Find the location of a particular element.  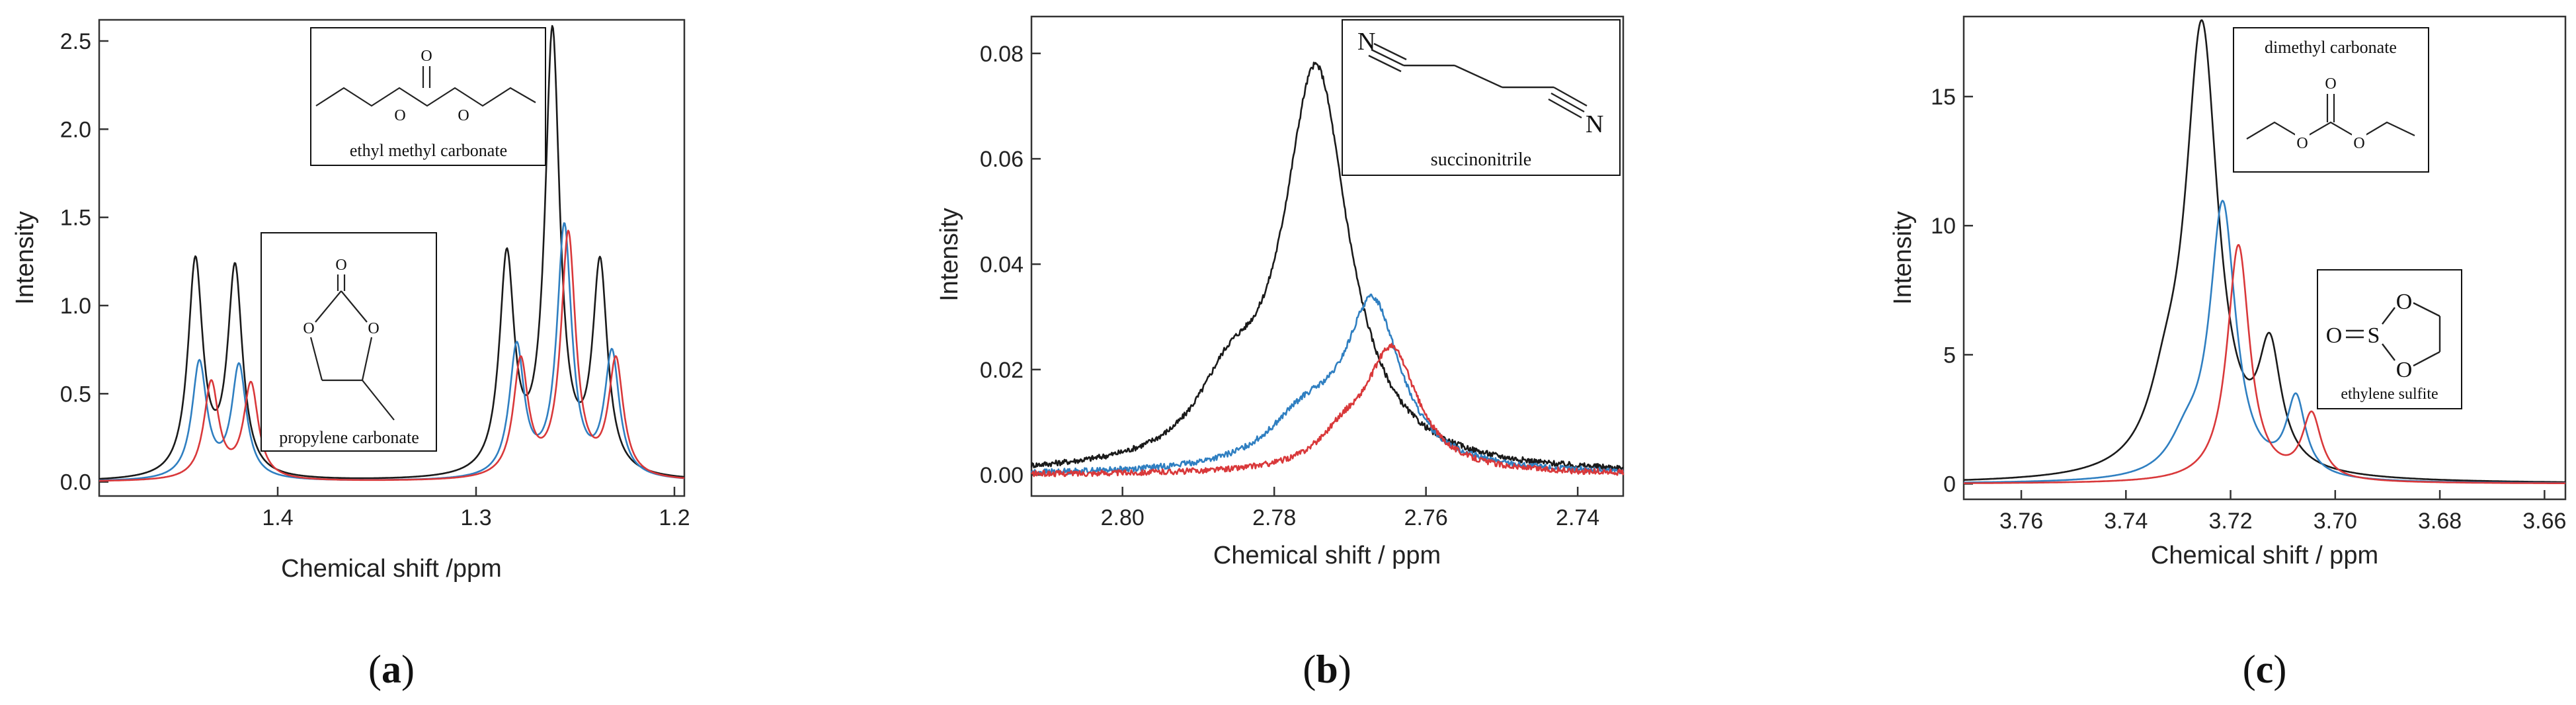

panel-c-ylabel: Intensity is located at coordinates (1903, 258).